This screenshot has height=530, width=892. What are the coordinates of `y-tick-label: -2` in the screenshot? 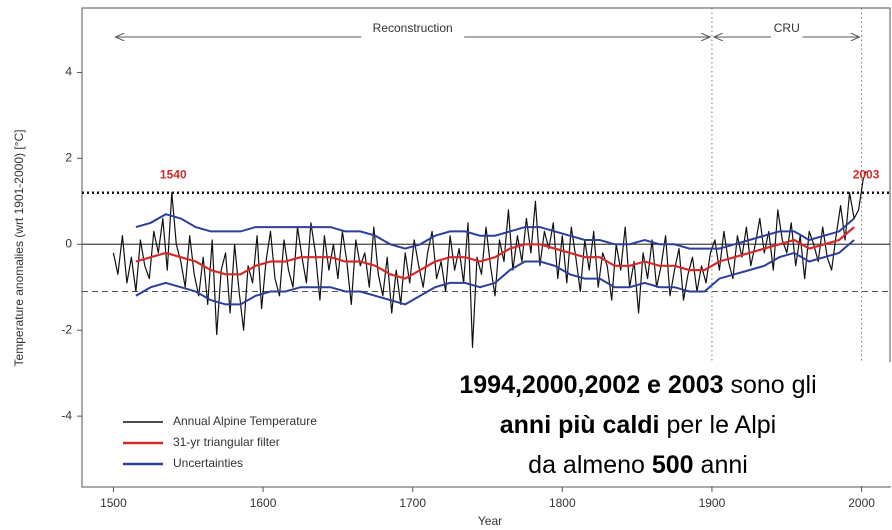 It's located at (66, 329).